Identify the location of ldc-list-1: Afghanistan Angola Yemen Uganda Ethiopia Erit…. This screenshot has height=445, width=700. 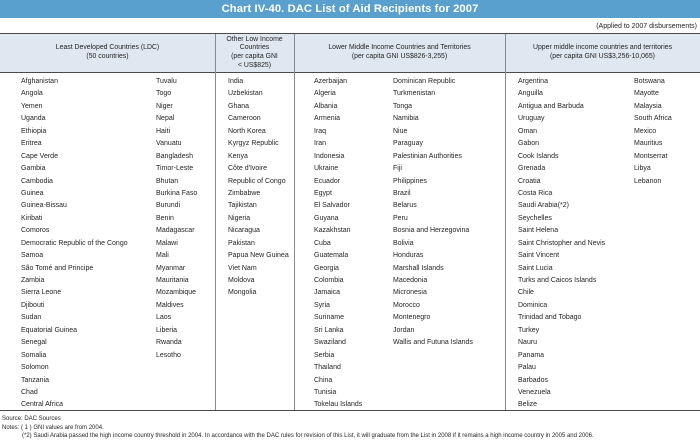
(74, 244).